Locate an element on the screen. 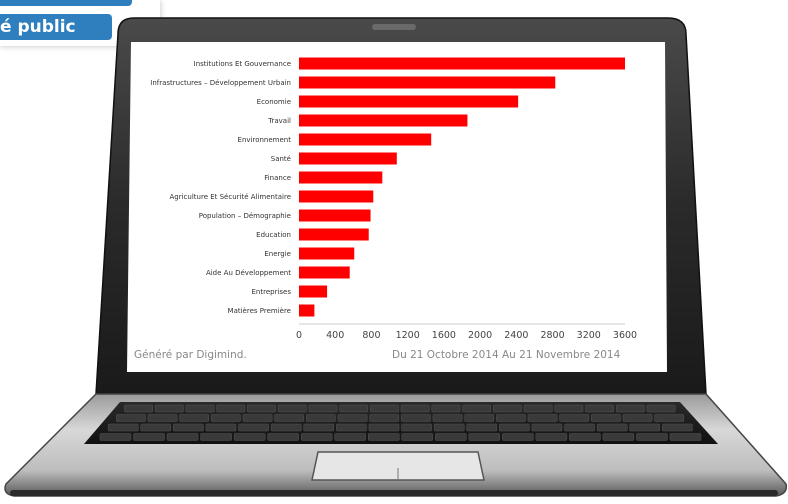 The image size is (788, 504). generated-by-label: Généré par Digimind. is located at coordinates (190, 355).